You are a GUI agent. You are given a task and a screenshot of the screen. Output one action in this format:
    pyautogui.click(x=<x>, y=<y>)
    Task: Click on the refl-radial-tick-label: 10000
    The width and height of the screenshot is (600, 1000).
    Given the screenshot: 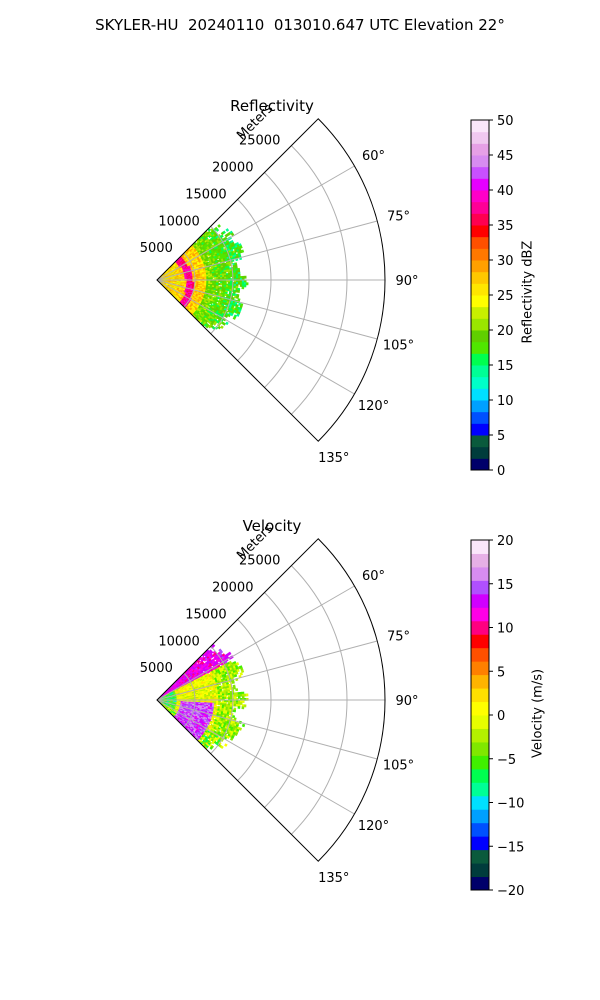 What is the action you would take?
    pyautogui.click(x=178, y=221)
    